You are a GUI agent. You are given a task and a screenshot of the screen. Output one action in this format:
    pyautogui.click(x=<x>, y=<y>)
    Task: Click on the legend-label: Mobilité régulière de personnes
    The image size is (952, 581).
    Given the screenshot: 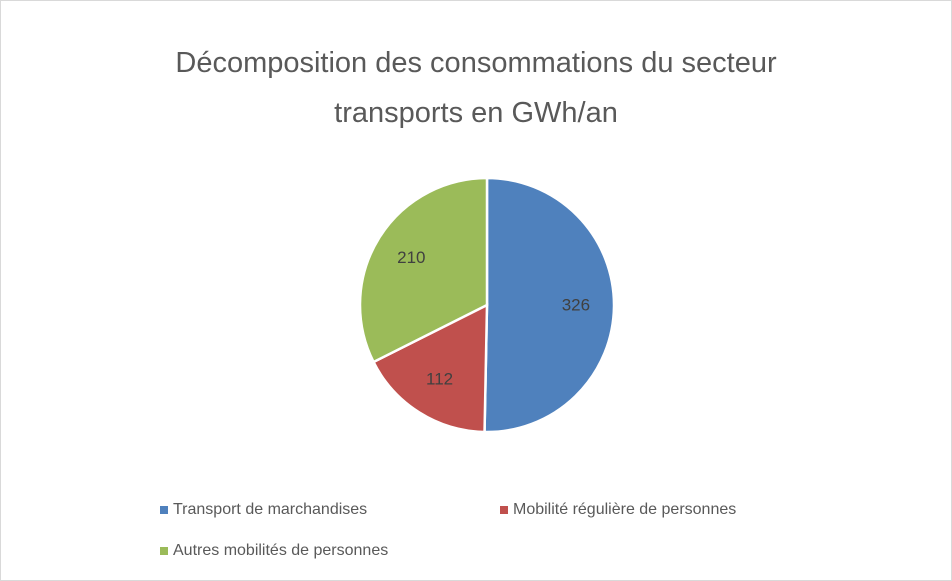 What is the action you would take?
    pyautogui.click(x=624, y=509)
    